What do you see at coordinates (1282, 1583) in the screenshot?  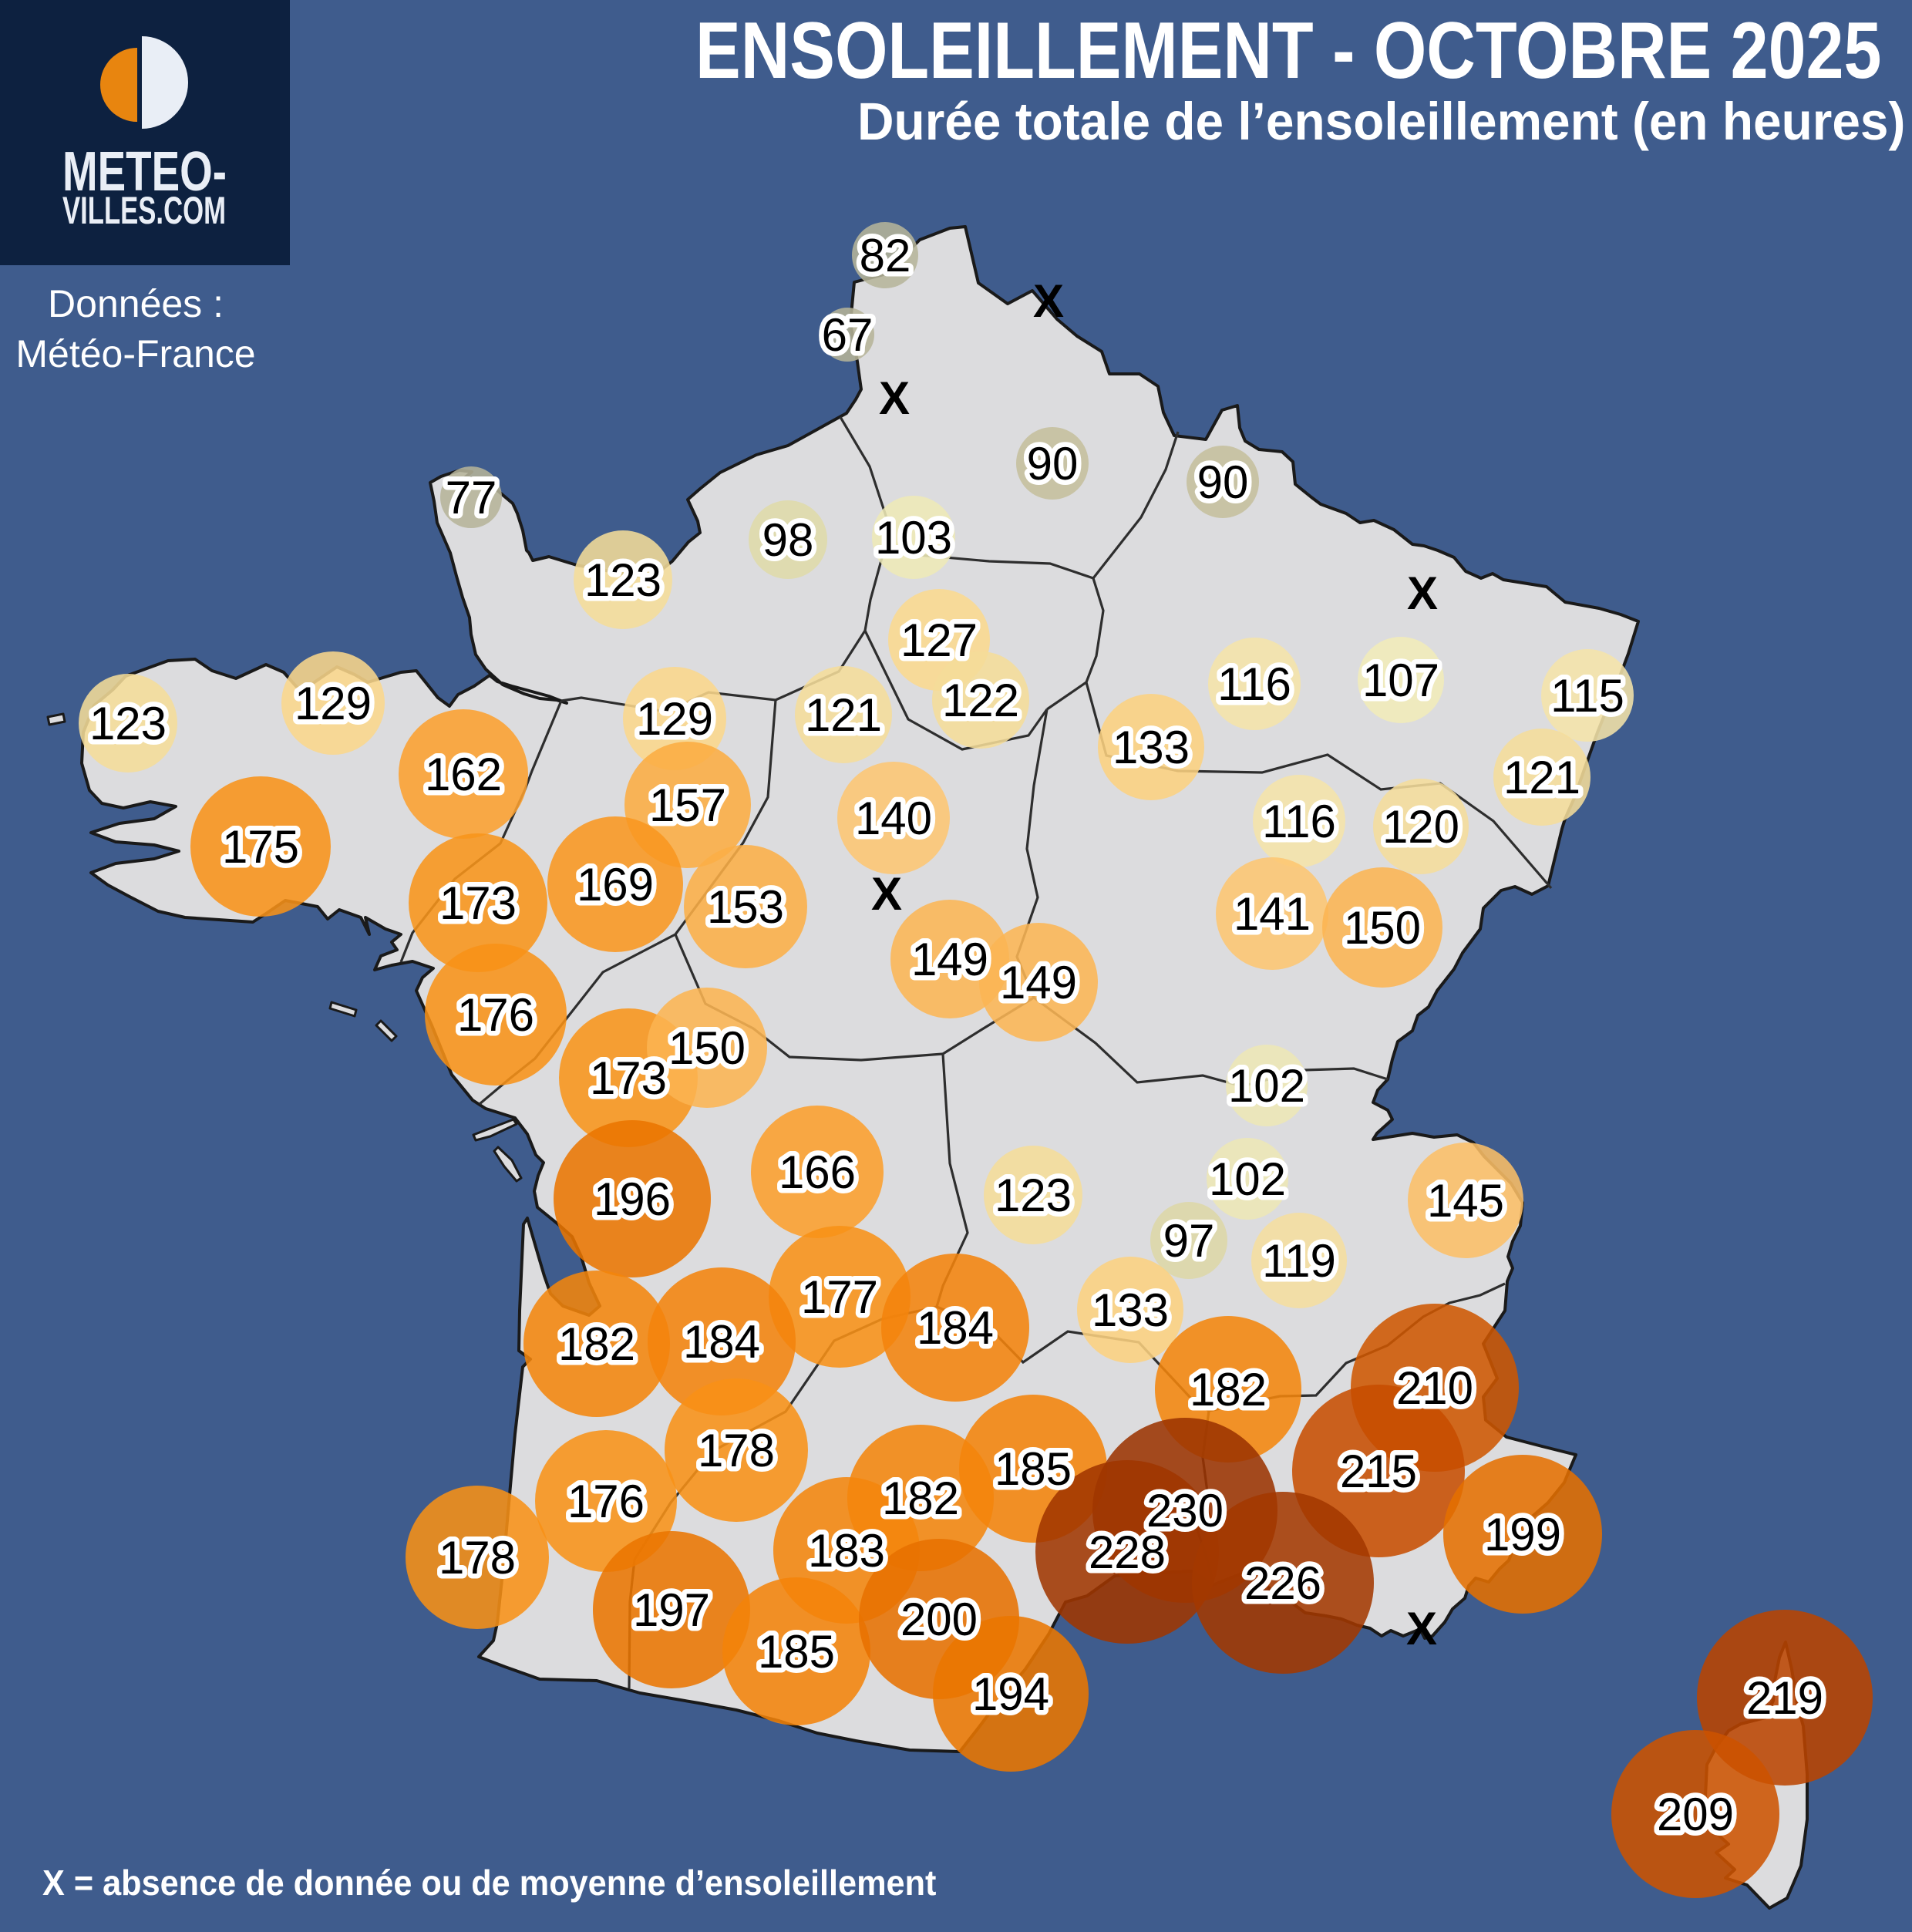 I see `svg-text: 226` at bounding box center [1282, 1583].